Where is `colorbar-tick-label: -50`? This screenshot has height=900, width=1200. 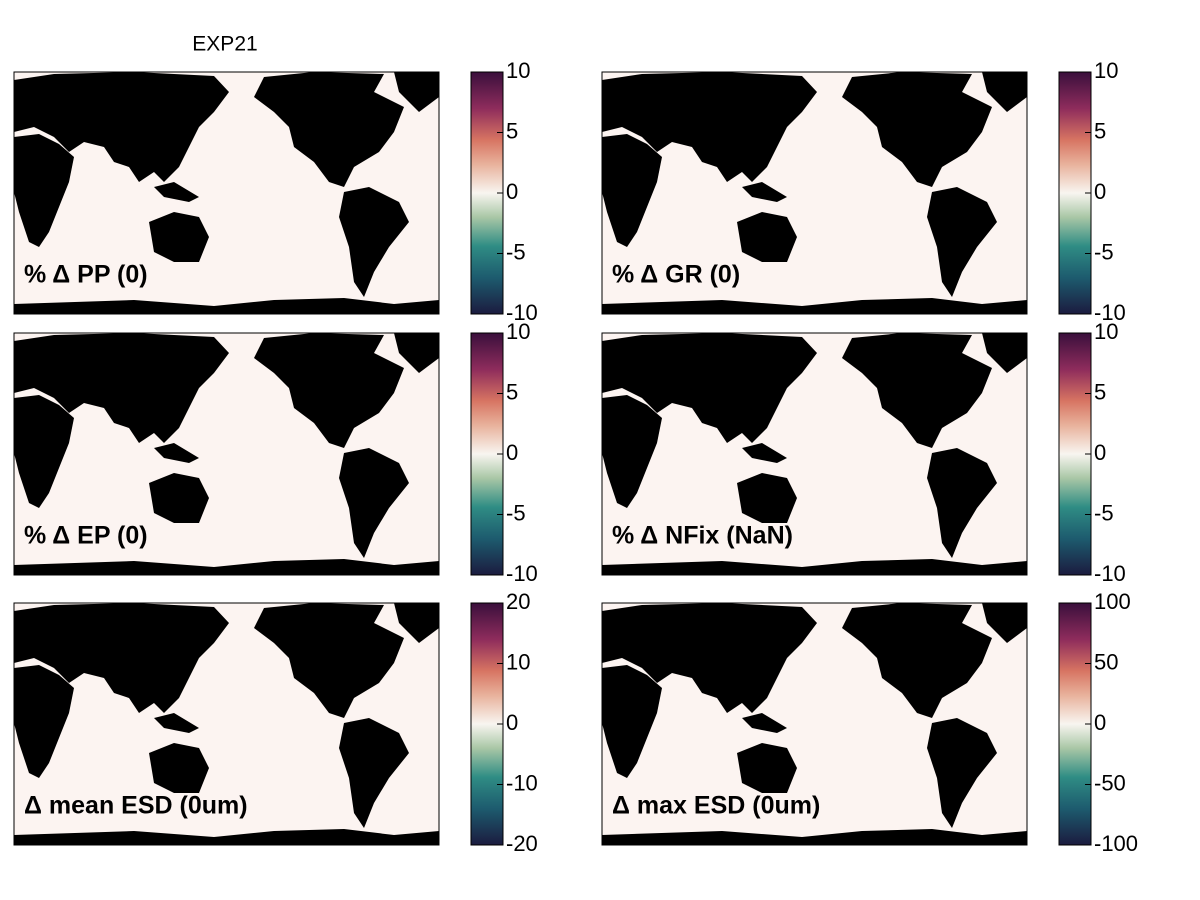 colorbar-tick-label: -50 is located at coordinates (1110, 782).